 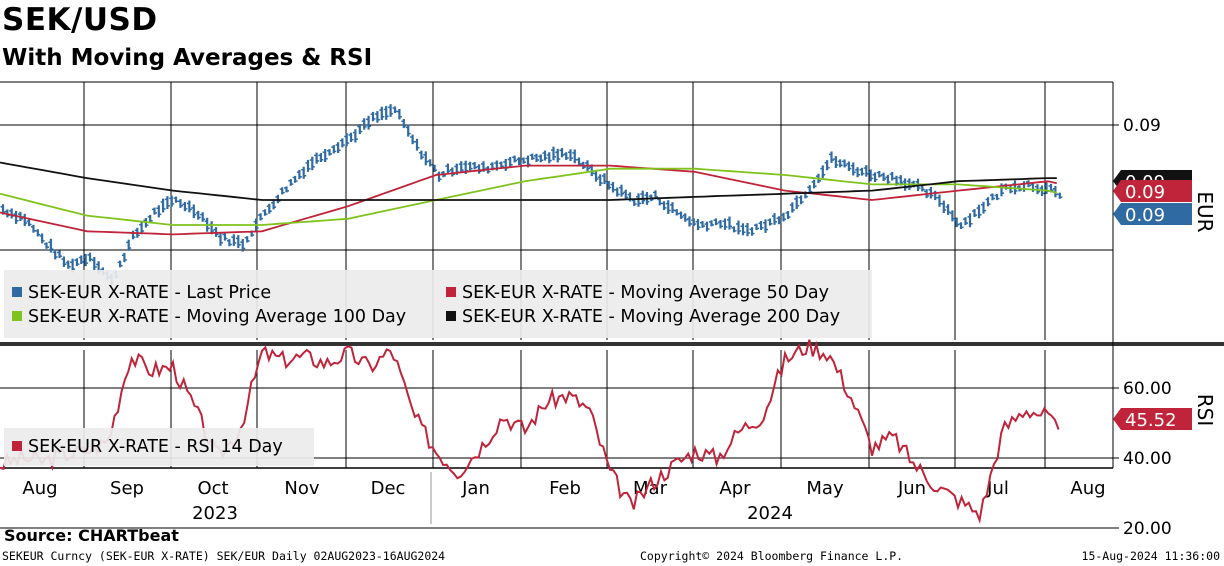 I want to click on legend-label-rsi: SEK-EUR X-RATE - RSI 14 Day, so click(x=155, y=447).